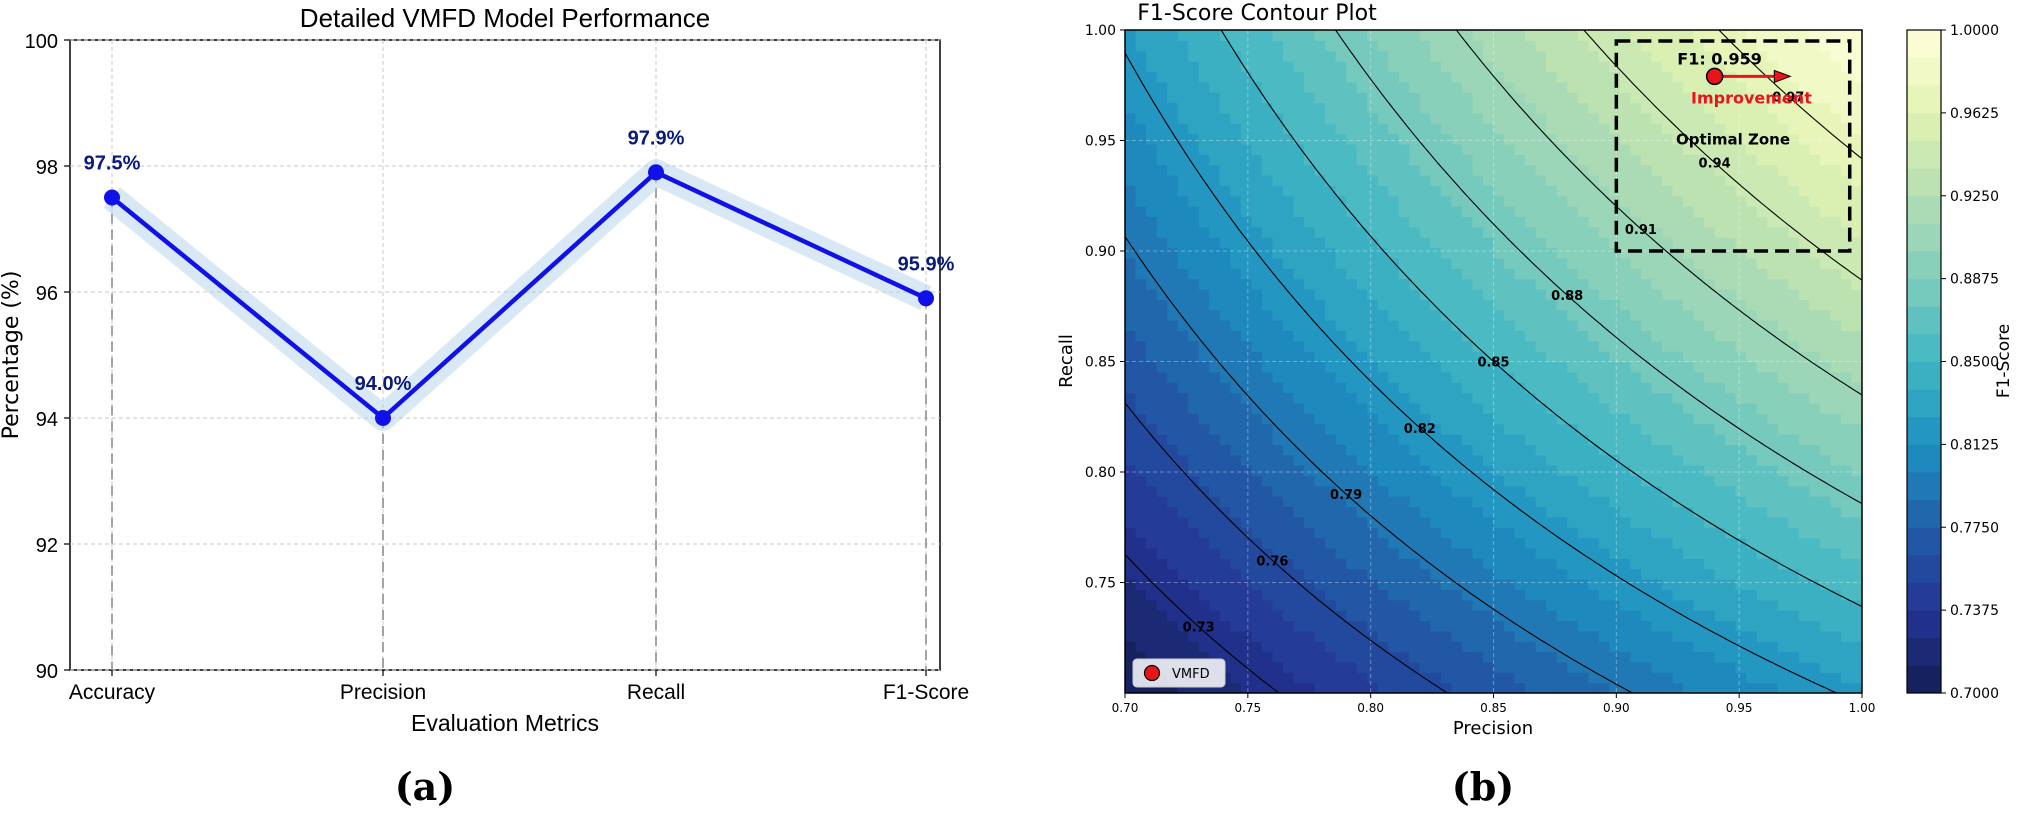 The height and width of the screenshot is (816, 2024). What do you see at coordinates (1100, 142) in the screenshot?
I see `chart-b-y-tick-label: 0.95` at bounding box center [1100, 142].